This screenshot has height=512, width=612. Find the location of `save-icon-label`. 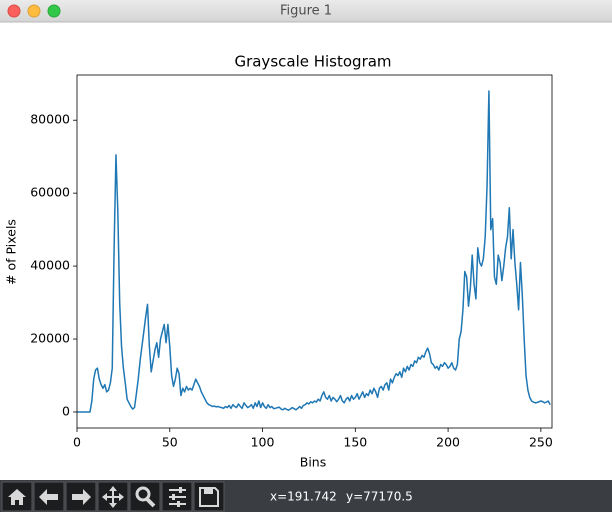

save-icon-label is located at coordinates (208, 491).